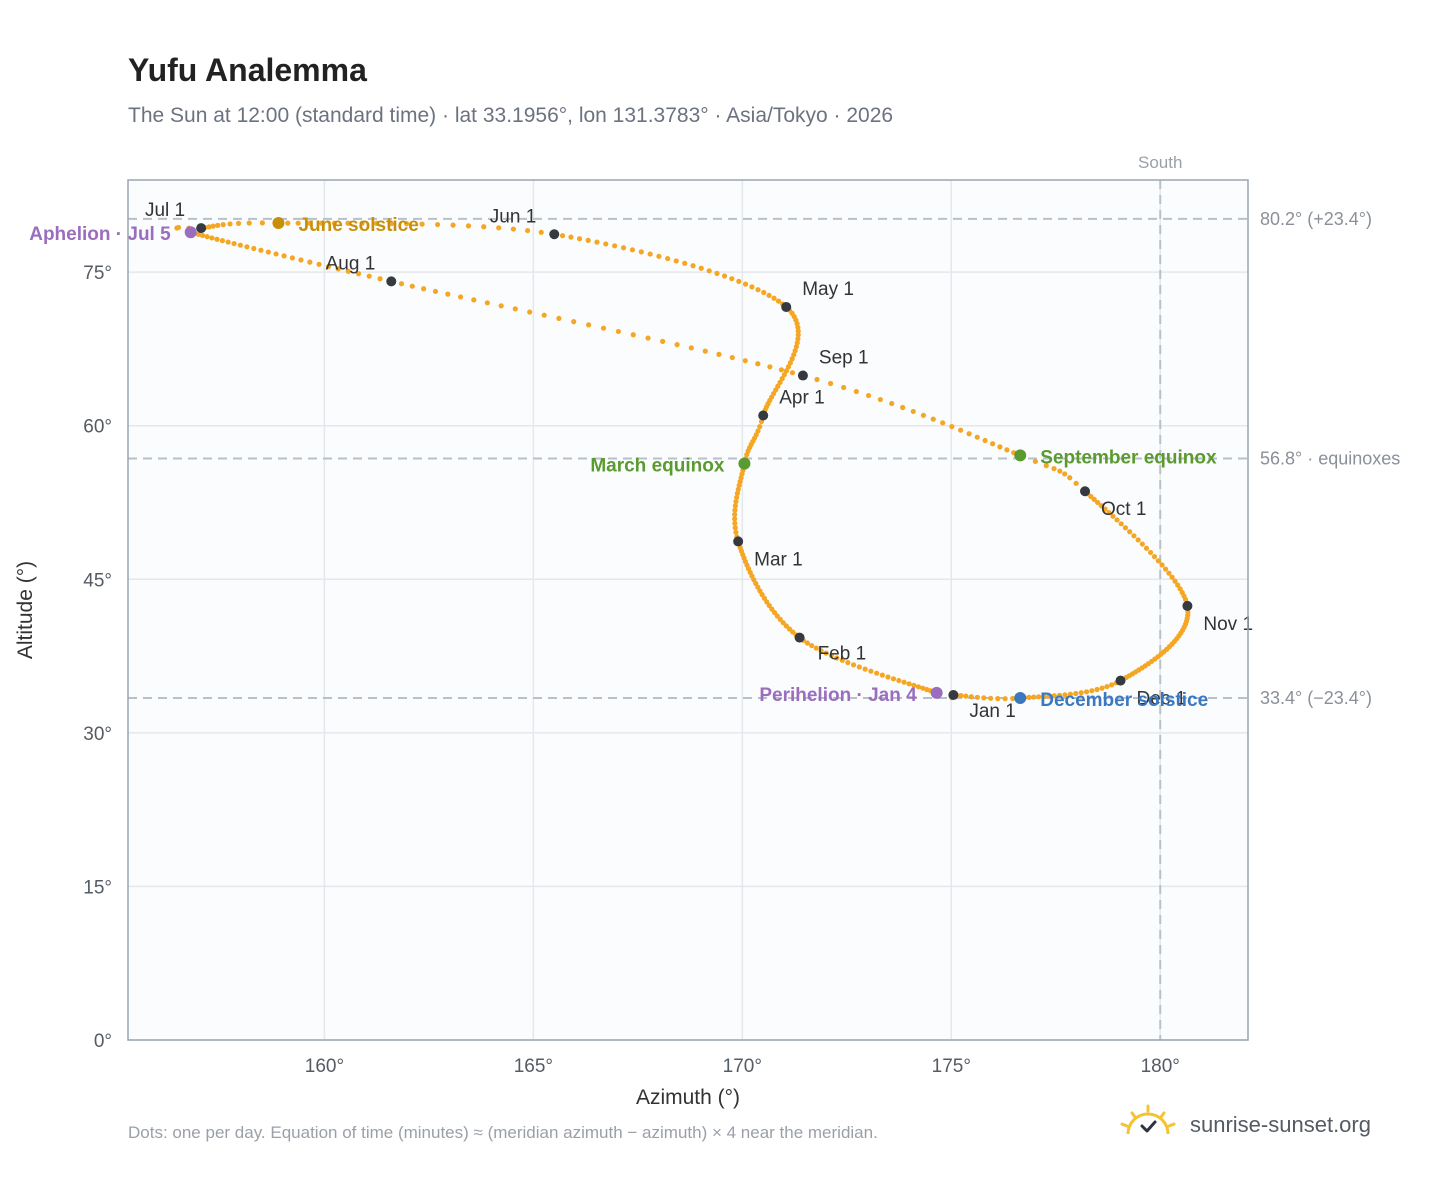 The height and width of the screenshot is (1188, 1448). What do you see at coordinates (351, 263) in the screenshot?
I see `month-marker-label: Aug 1` at bounding box center [351, 263].